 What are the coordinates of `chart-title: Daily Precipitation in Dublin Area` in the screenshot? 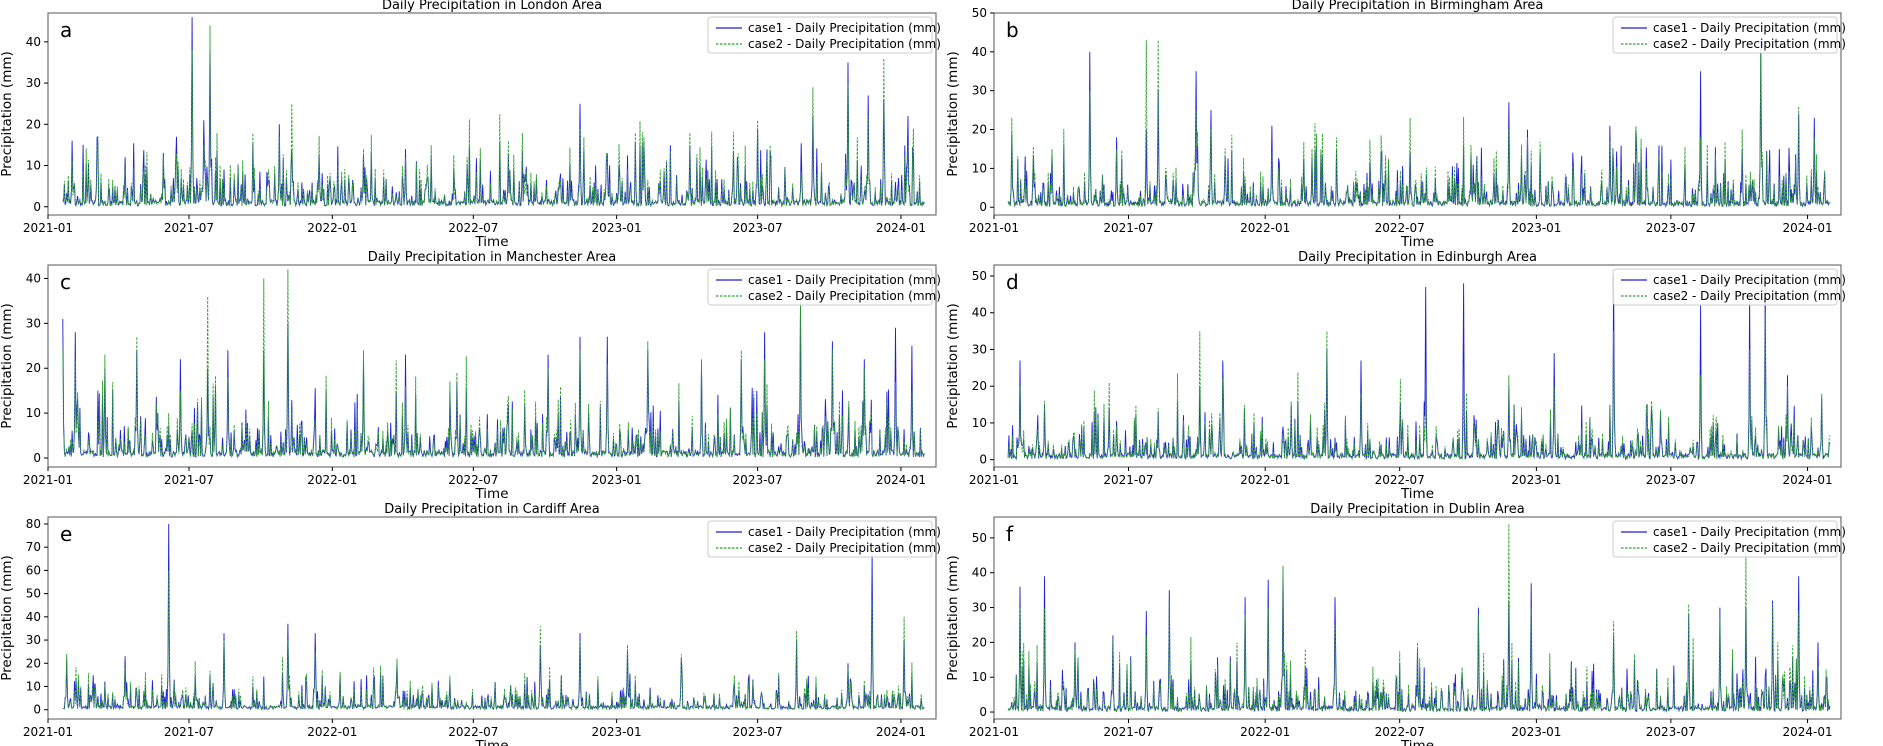 It's located at (1417, 509).